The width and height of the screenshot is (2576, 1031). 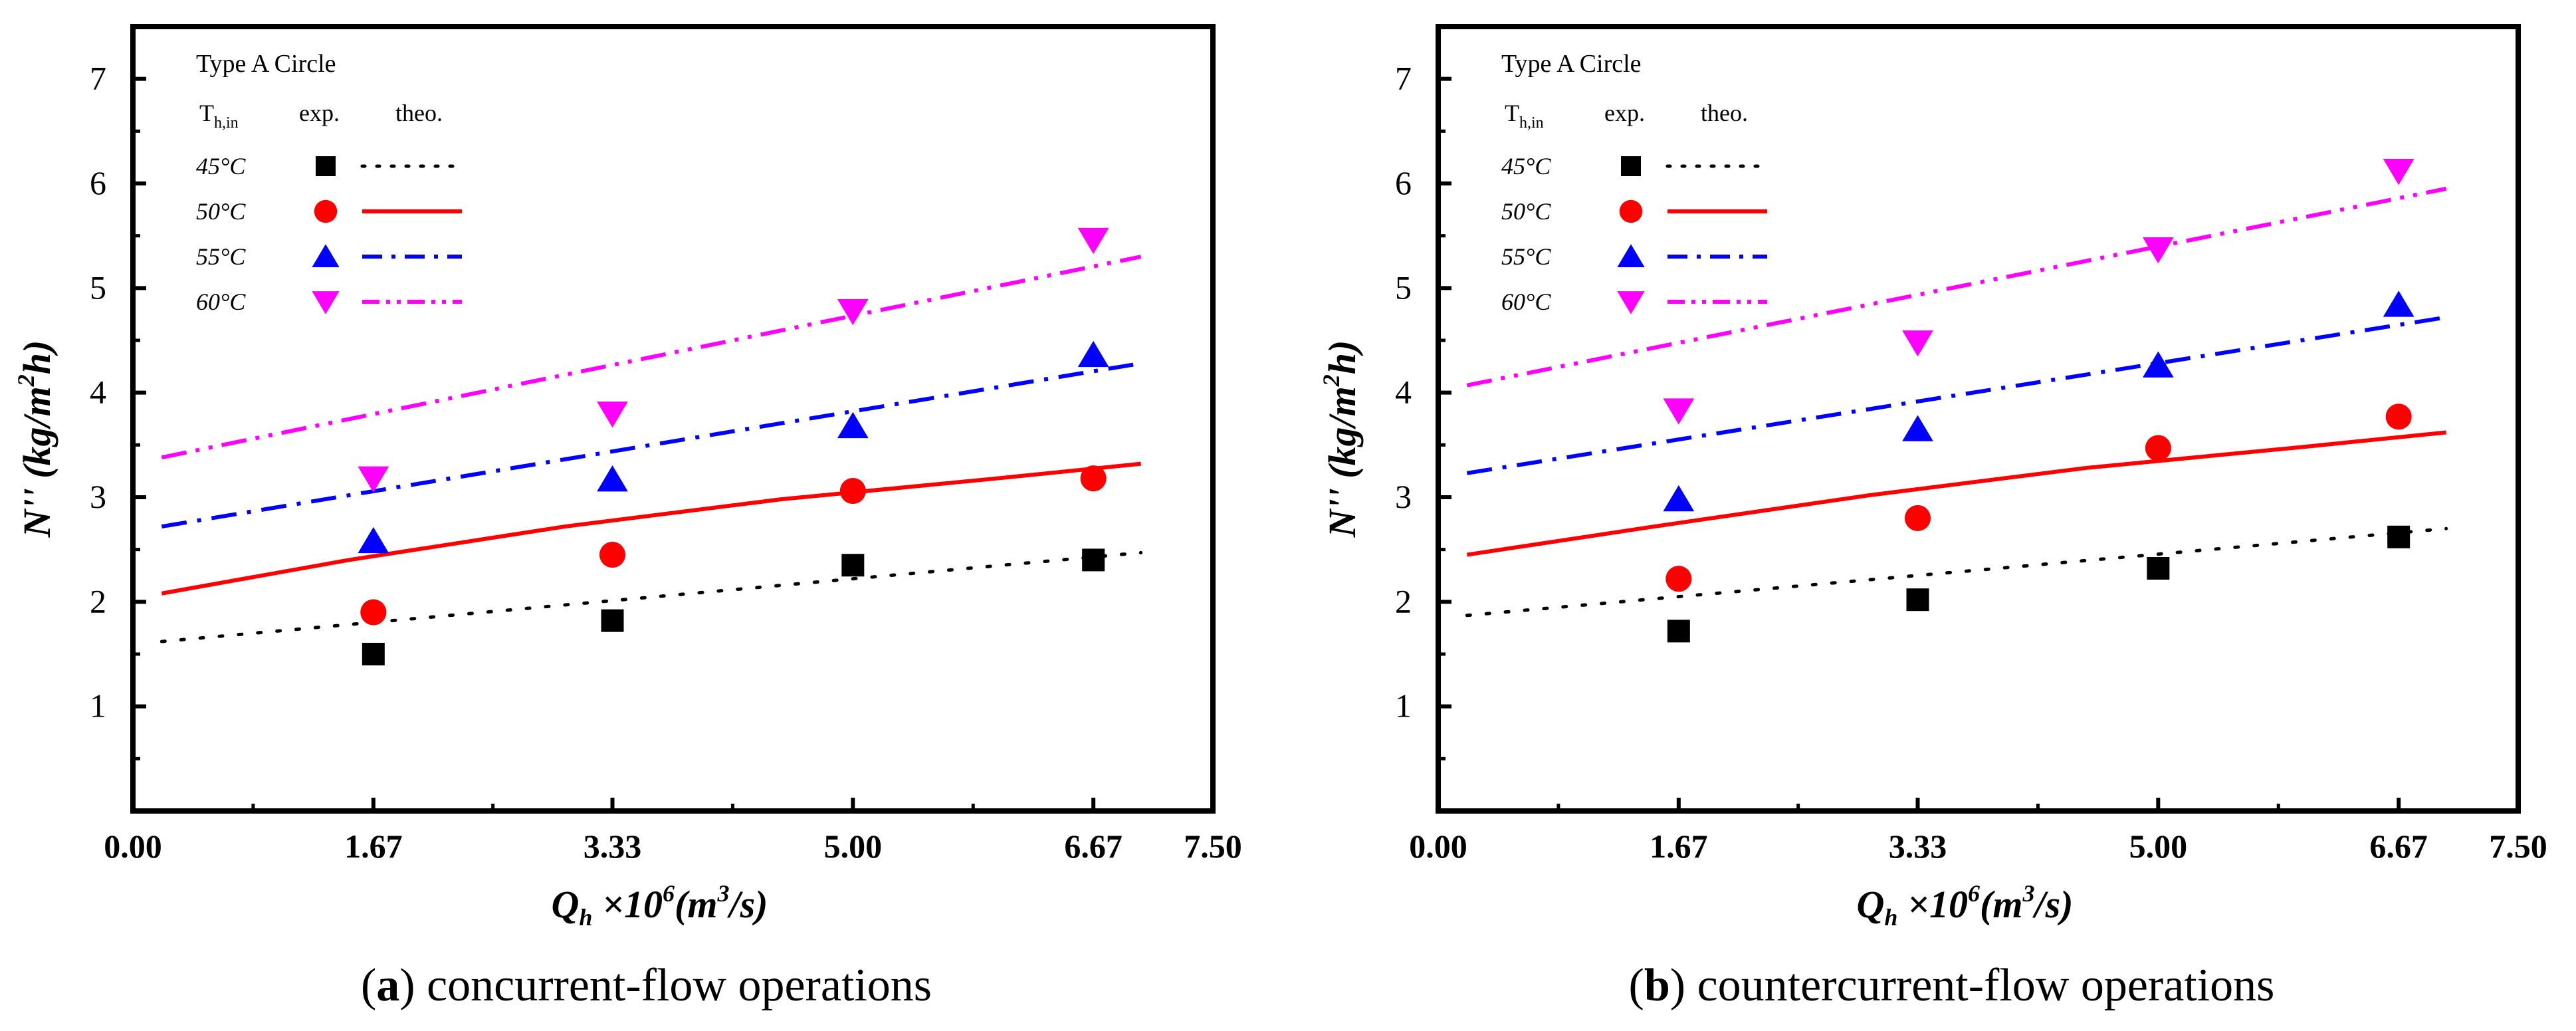 What do you see at coordinates (221, 211) in the screenshot?
I see `legend-series-name: 50°C` at bounding box center [221, 211].